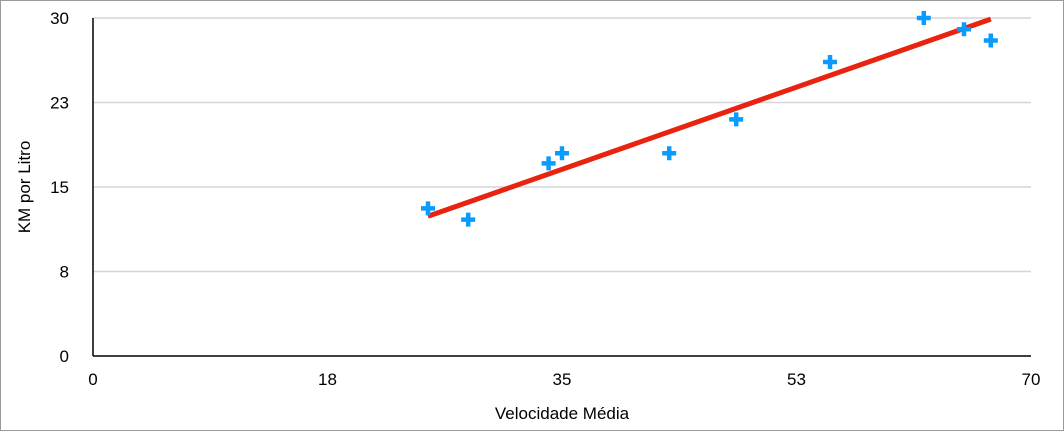 The height and width of the screenshot is (432, 1064). Describe the element at coordinates (64, 272) in the screenshot. I see `y-tick-label: 8` at that location.